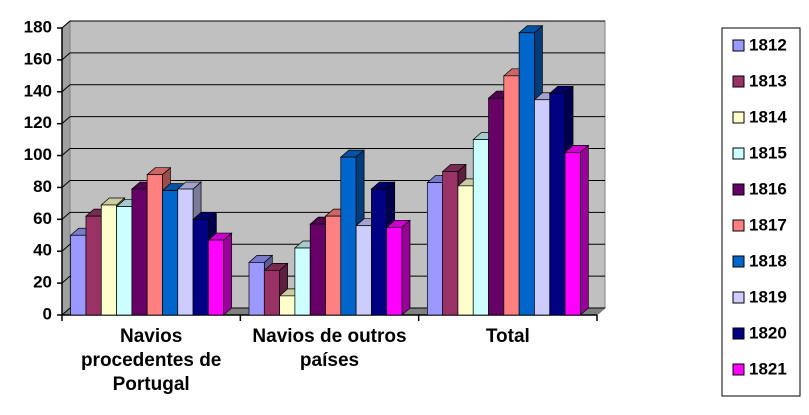 This screenshot has height=415, width=809. I want to click on legend-label: 1820, so click(768, 332).